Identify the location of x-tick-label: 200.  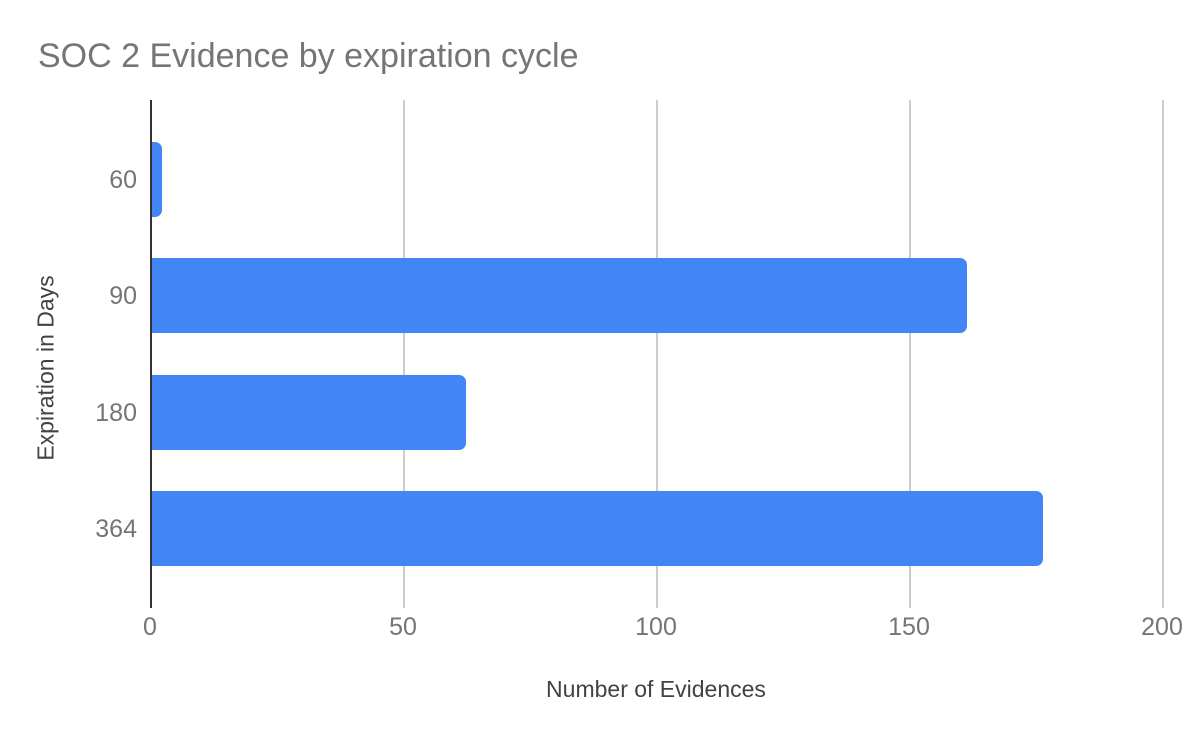
(1162, 627).